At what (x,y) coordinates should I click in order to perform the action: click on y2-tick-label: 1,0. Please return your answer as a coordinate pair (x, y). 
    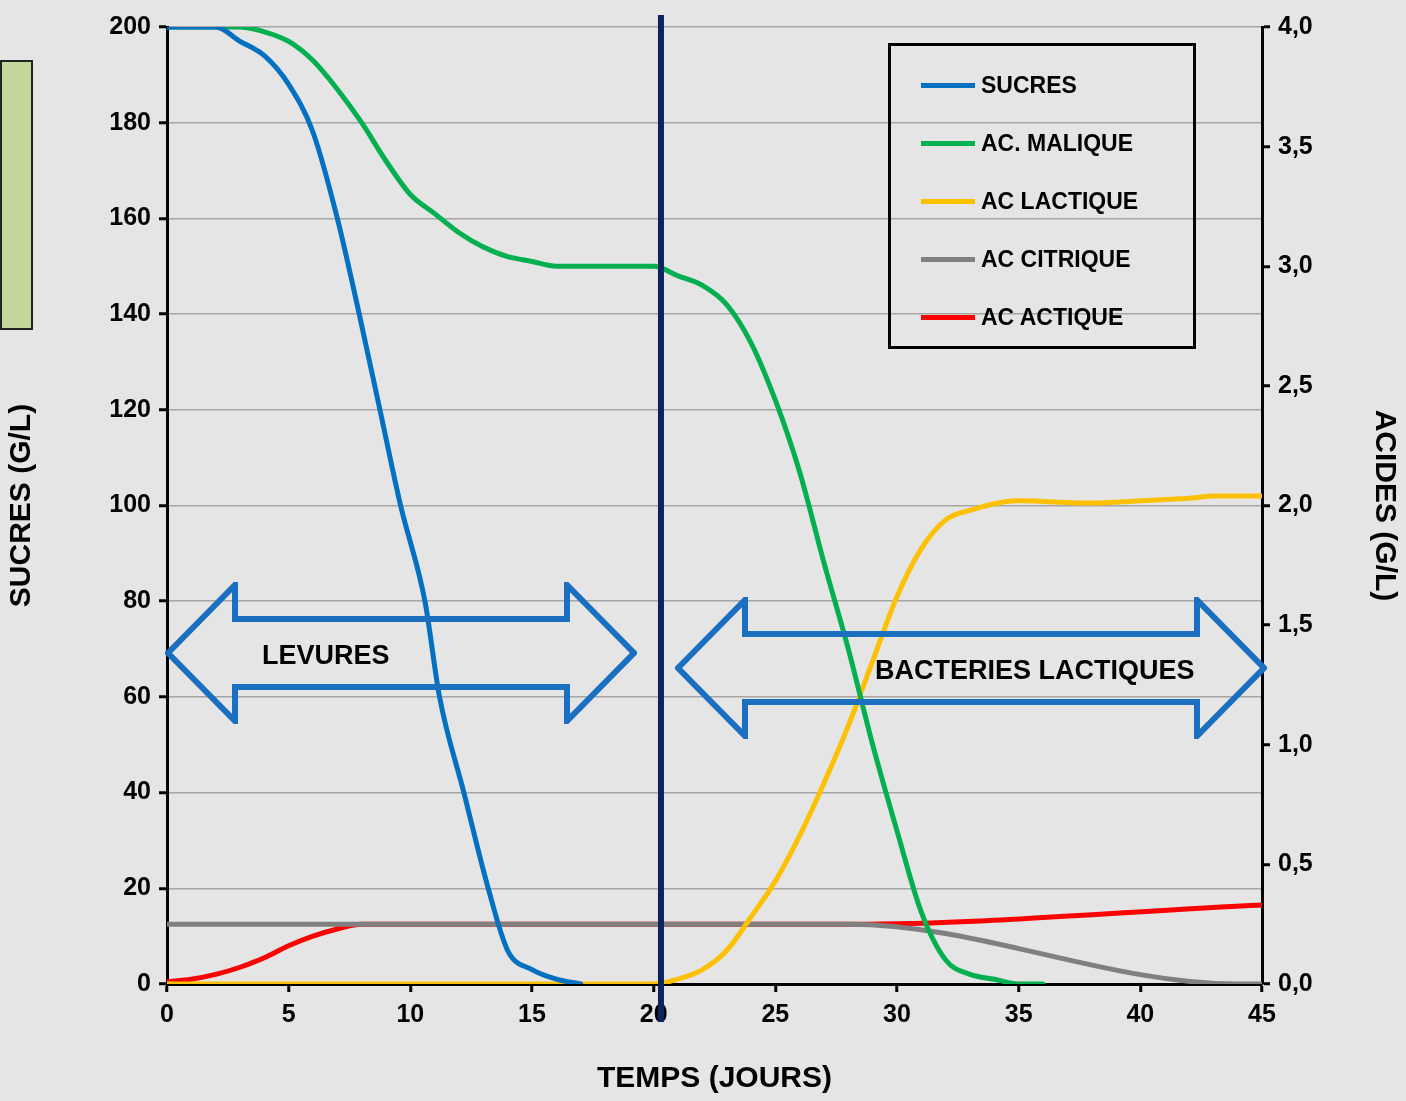
    Looking at the image, I should click on (1295, 742).